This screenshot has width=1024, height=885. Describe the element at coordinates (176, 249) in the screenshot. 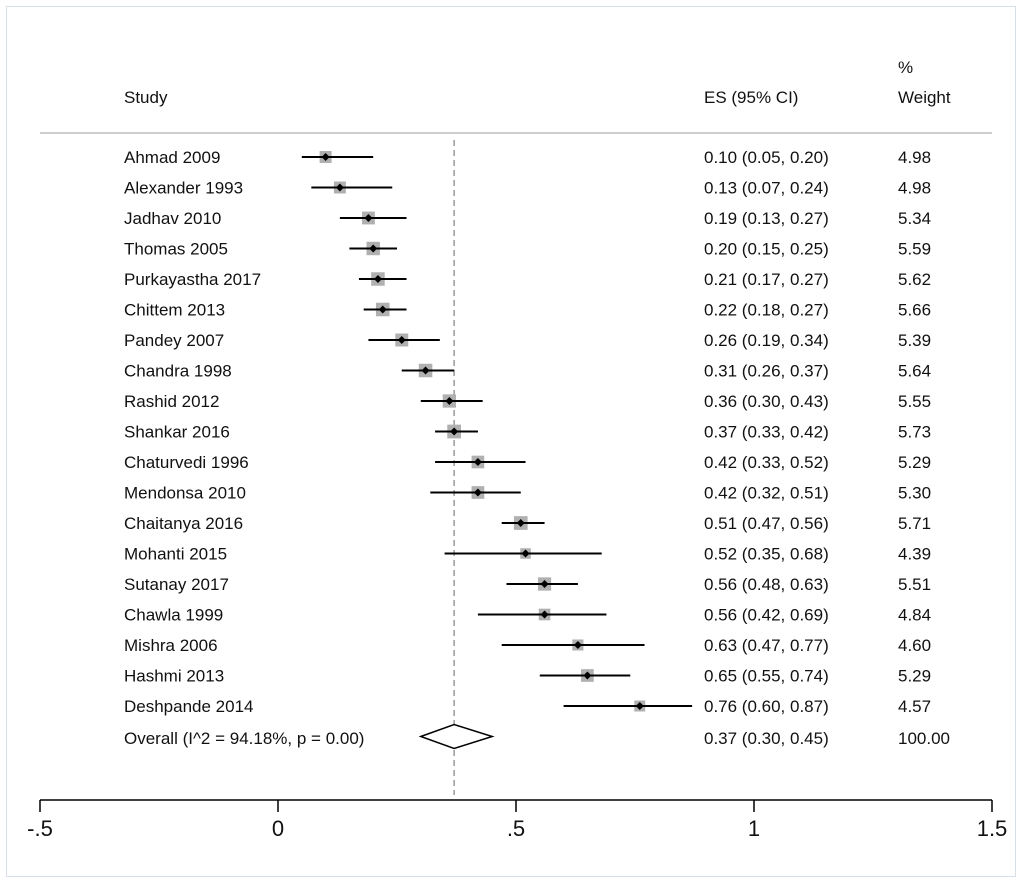

I see `study-label: Thomas 2005` at that location.